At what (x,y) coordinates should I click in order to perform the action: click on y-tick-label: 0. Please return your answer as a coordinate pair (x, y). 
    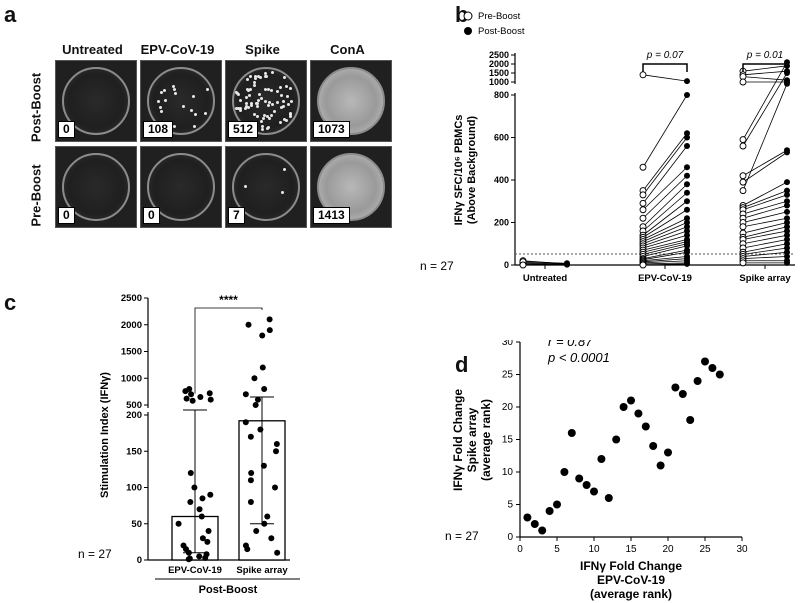
    Looking at the image, I should click on (506, 265).